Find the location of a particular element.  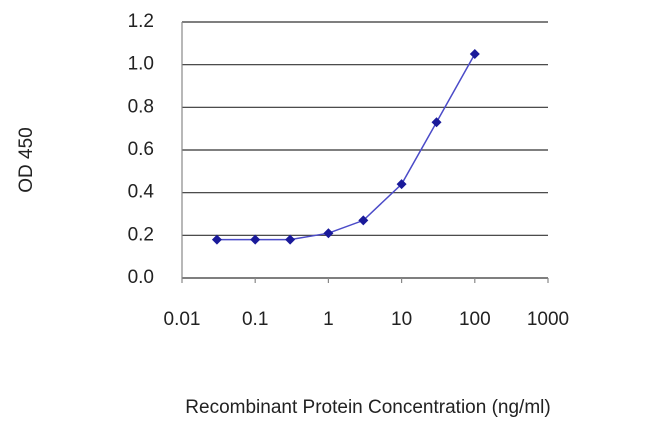

y-axis-label: OD 450 is located at coordinates (26, 159).